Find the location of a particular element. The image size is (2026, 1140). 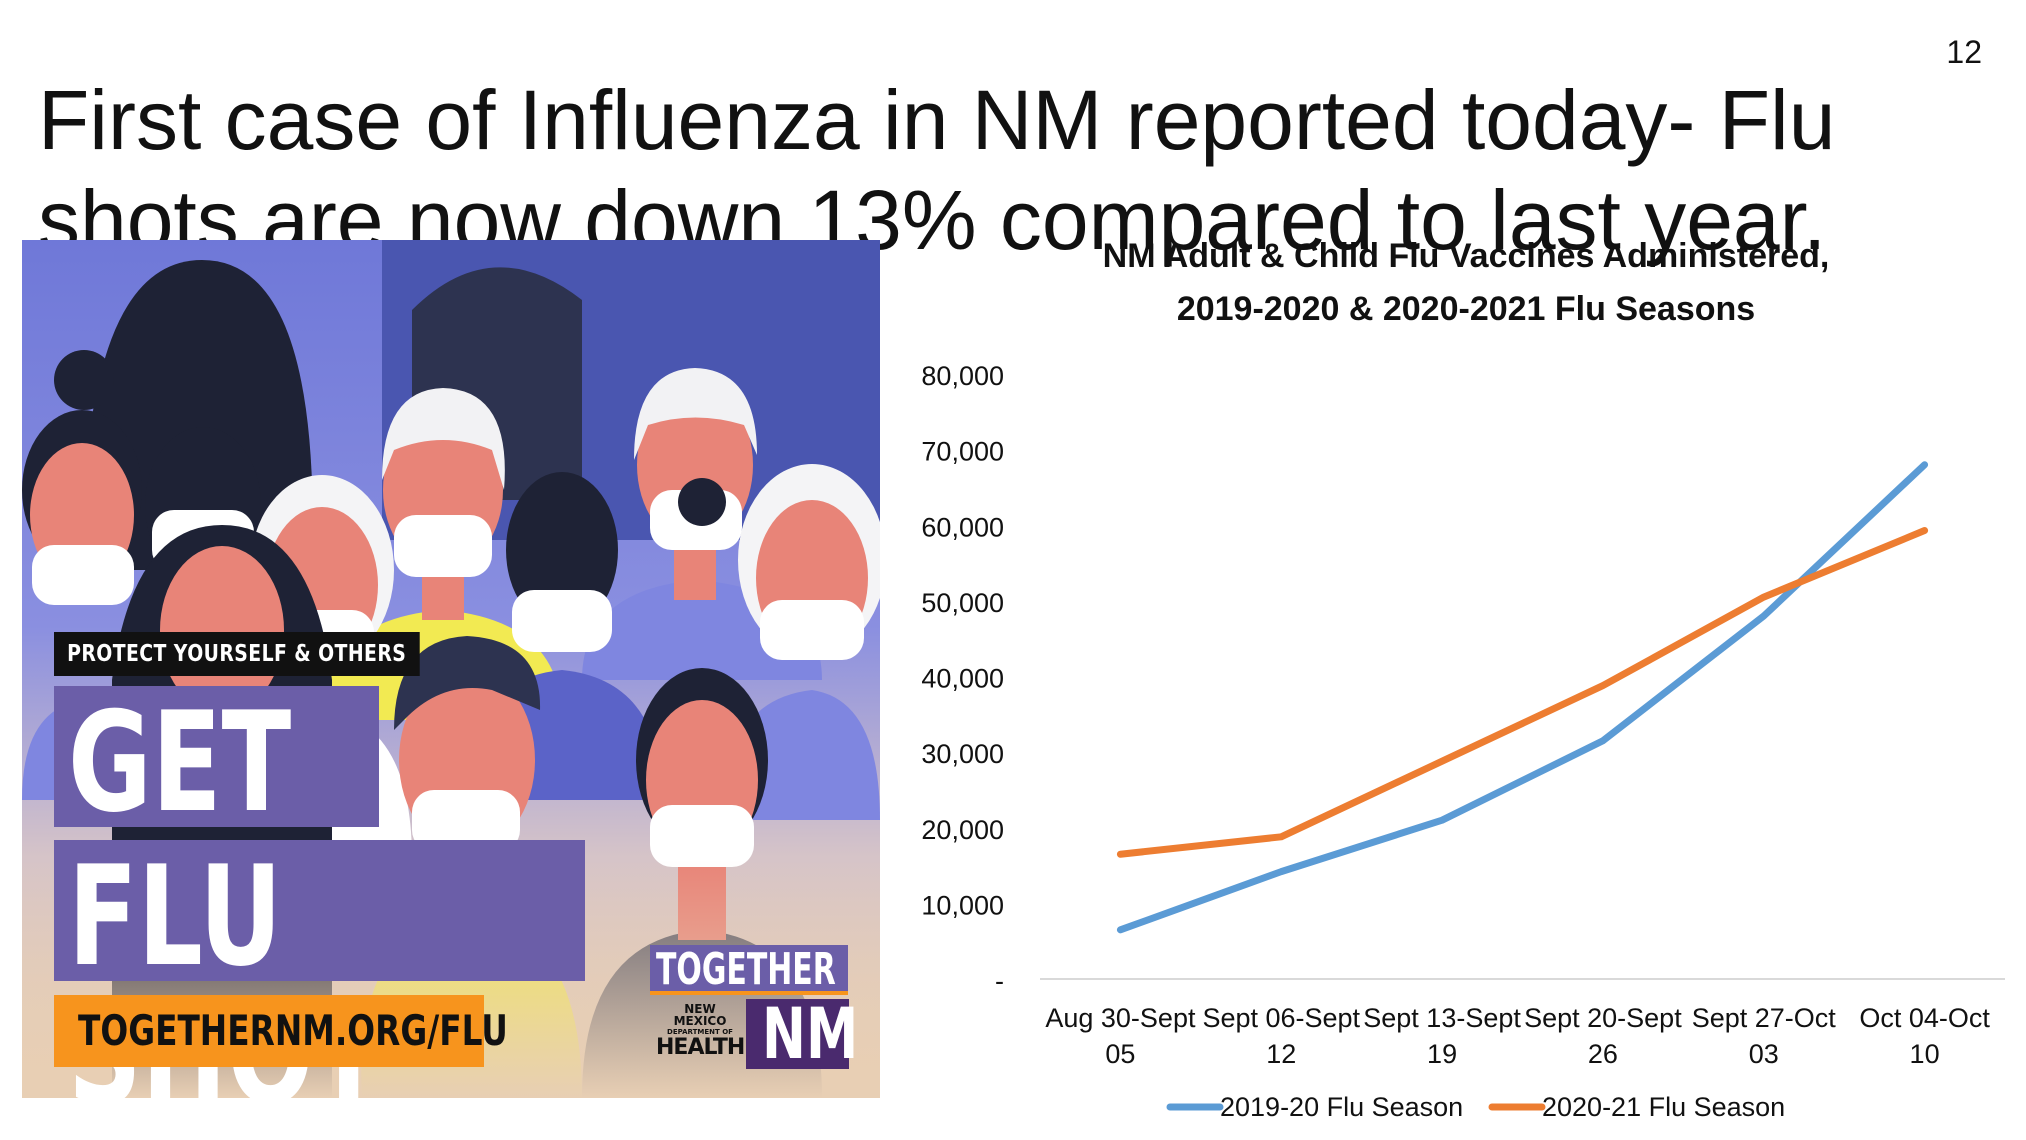

x-tick-label: 03 is located at coordinates (1764, 1054).